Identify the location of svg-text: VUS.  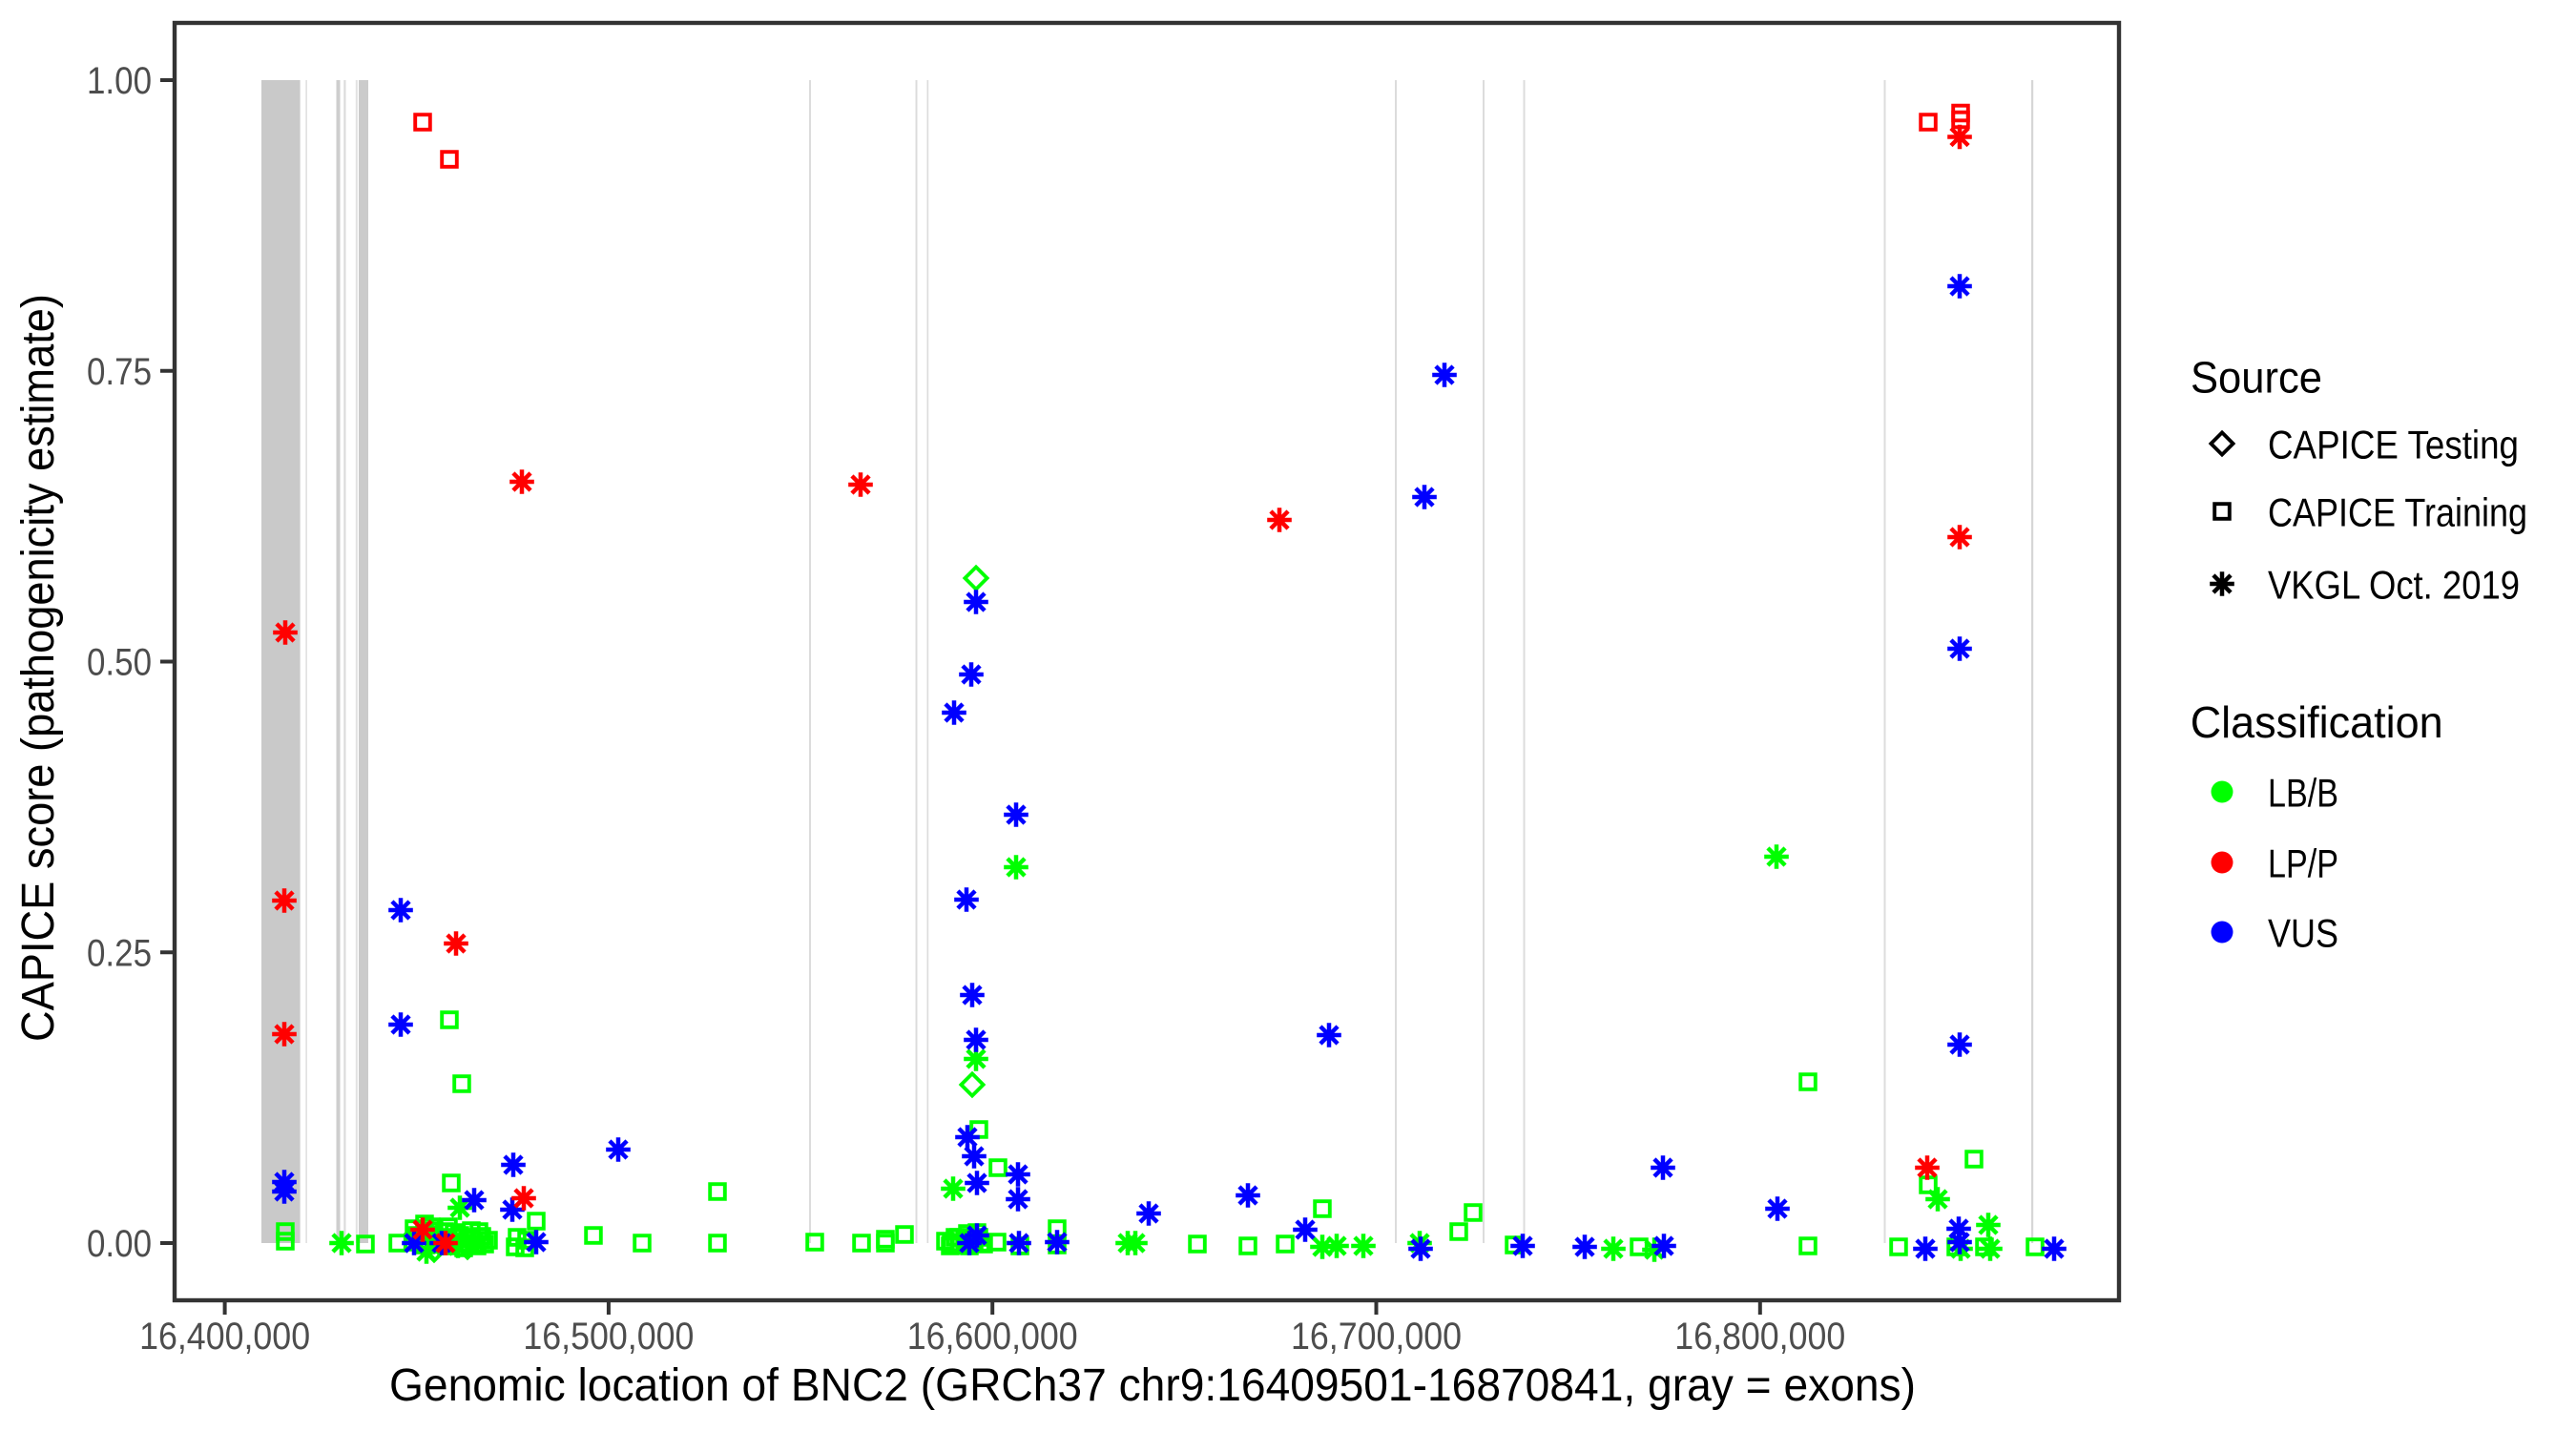
(2303, 933).